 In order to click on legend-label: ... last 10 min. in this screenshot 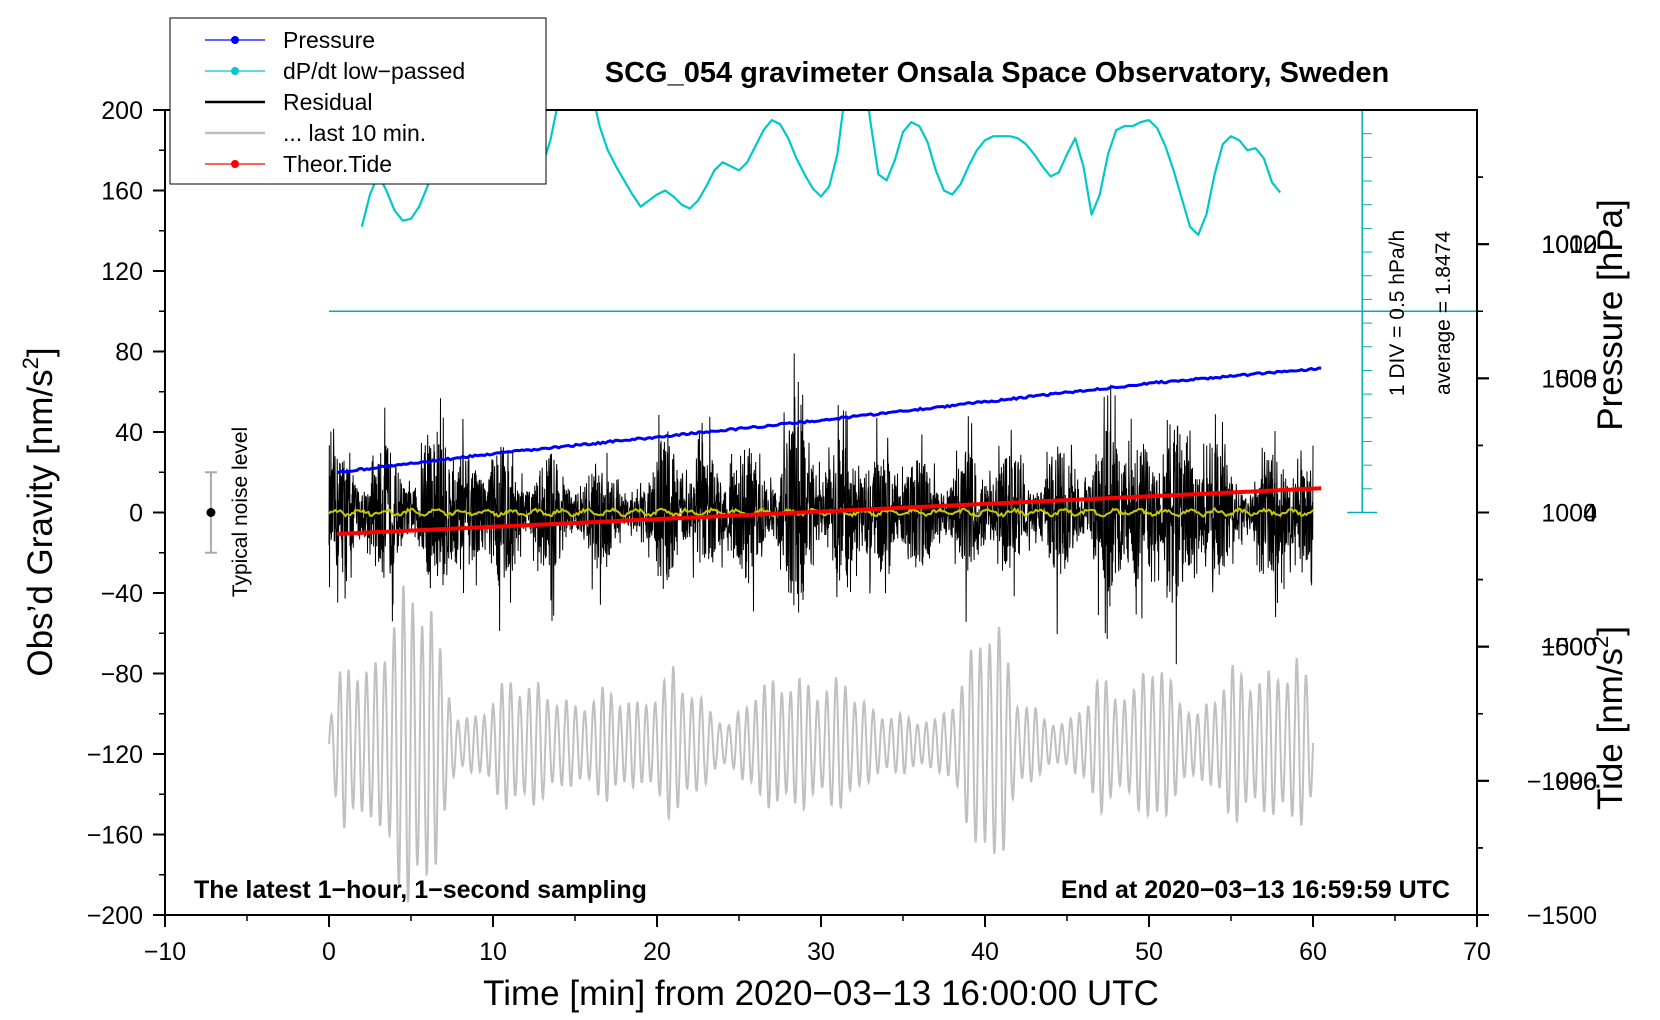, I will do `click(354, 133)`.